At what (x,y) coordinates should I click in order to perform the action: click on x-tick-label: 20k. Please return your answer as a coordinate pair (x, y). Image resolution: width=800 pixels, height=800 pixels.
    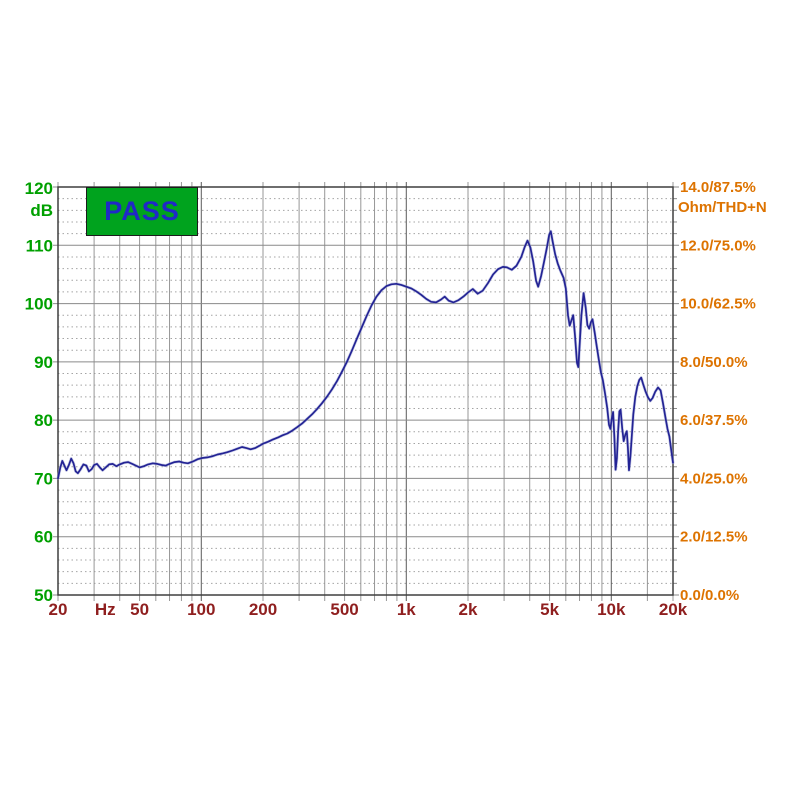
    Looking at the image, I should click on (673, 609).